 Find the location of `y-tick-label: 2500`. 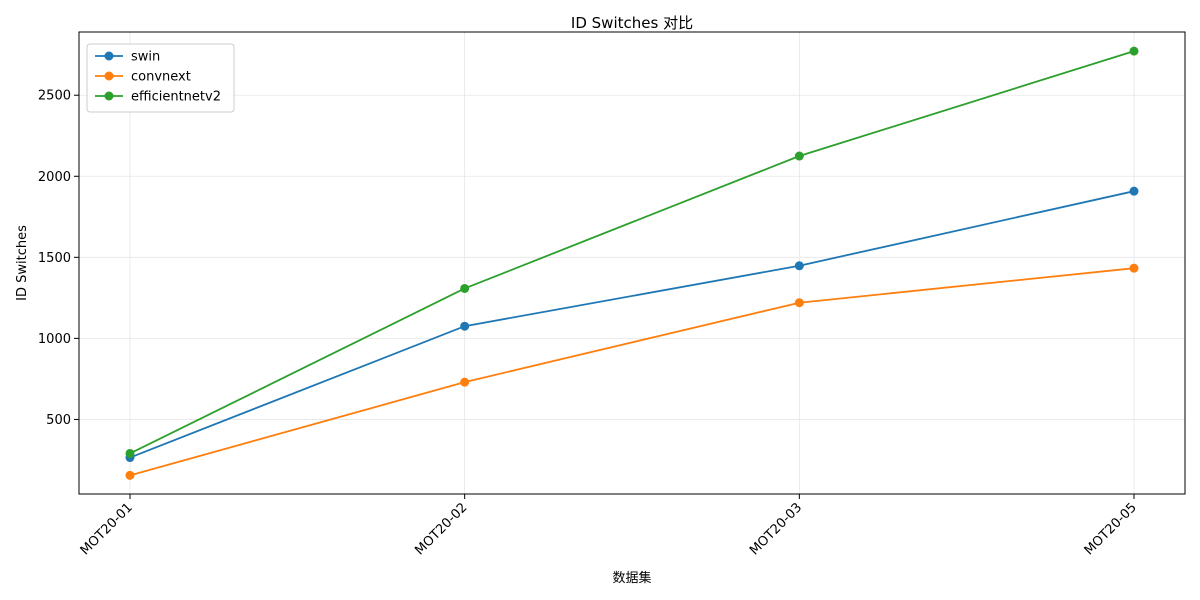

y-tick-label: 2500 is located at coordinates (54, 96).